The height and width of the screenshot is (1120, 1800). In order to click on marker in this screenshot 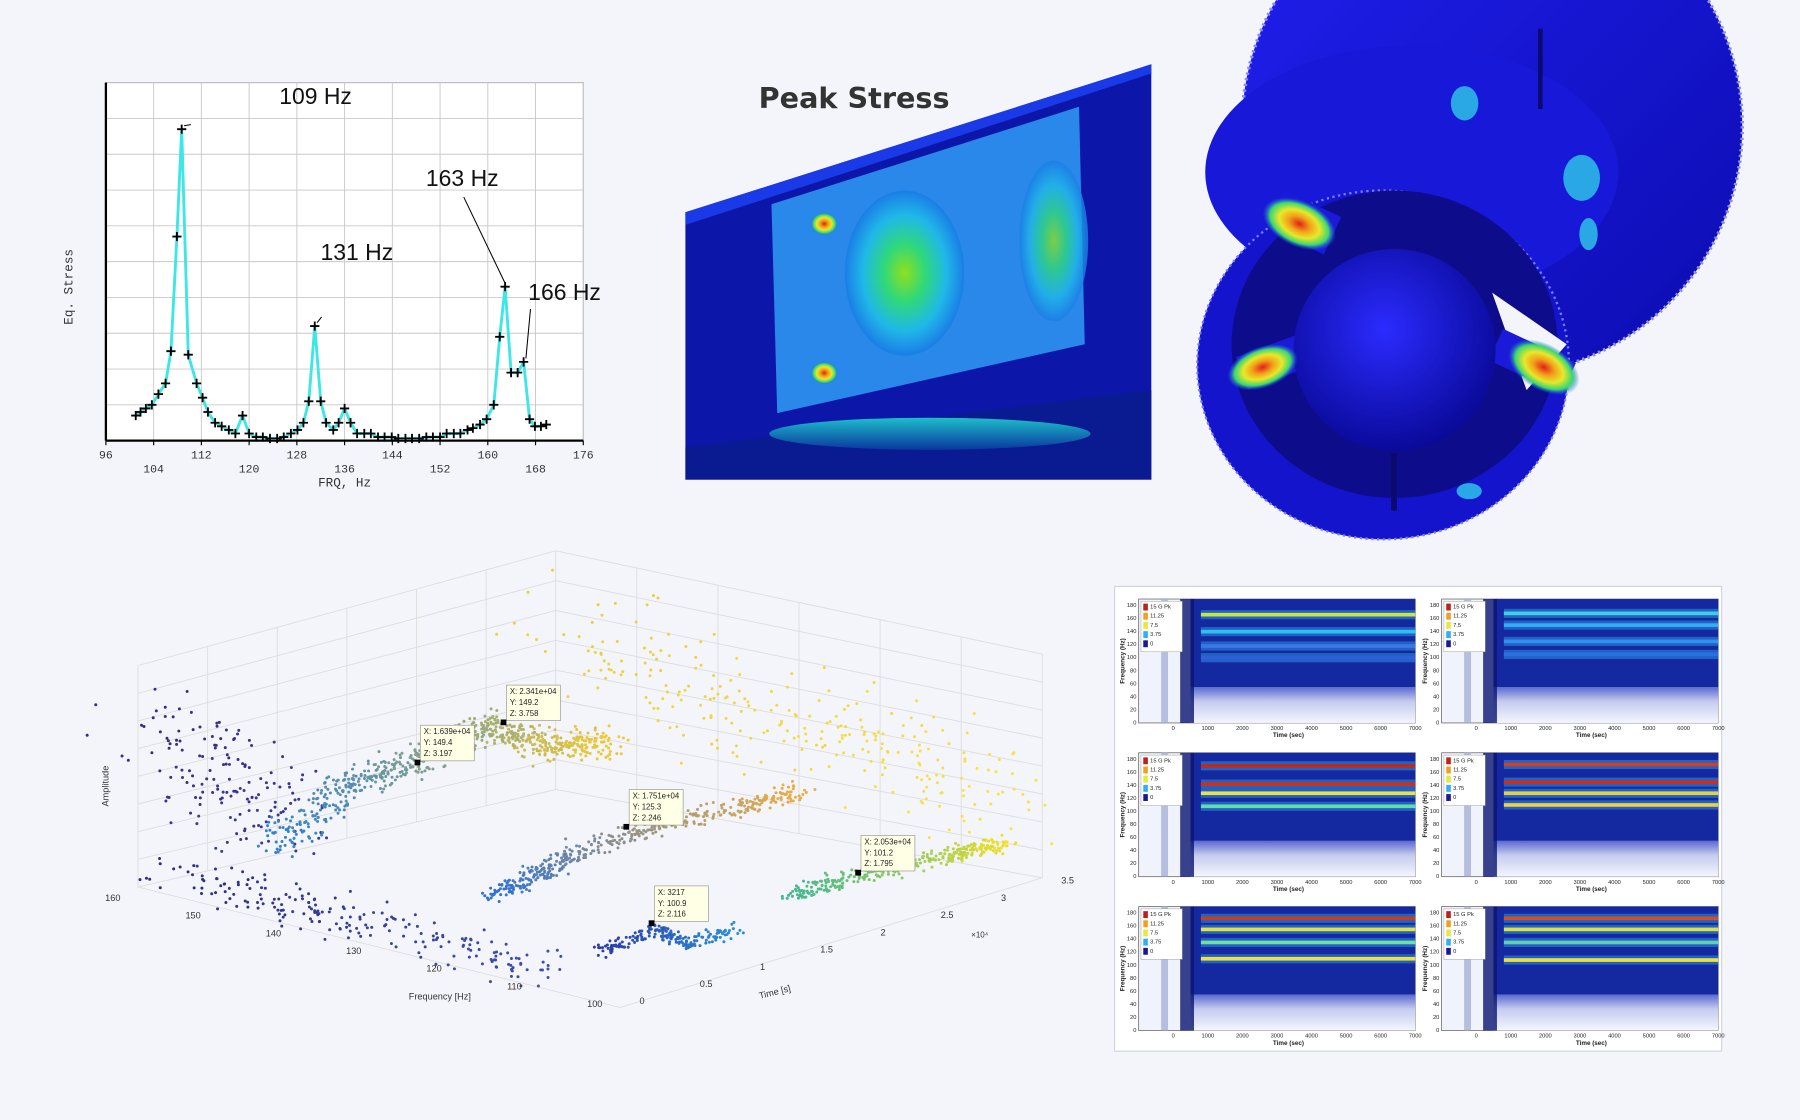, I will do `click(165, 383)`.